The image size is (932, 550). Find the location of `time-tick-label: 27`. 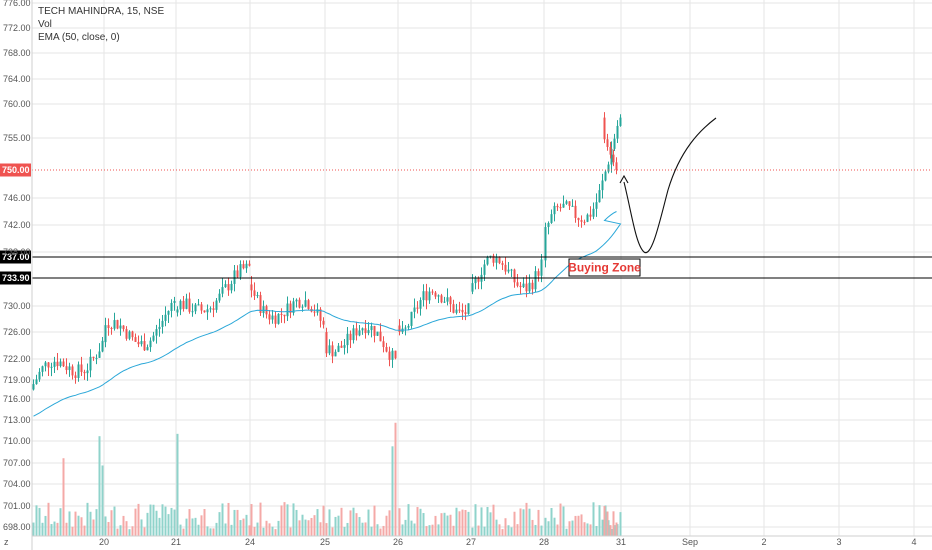

time-tick-label: 27 is located at coordinates (471, 542).